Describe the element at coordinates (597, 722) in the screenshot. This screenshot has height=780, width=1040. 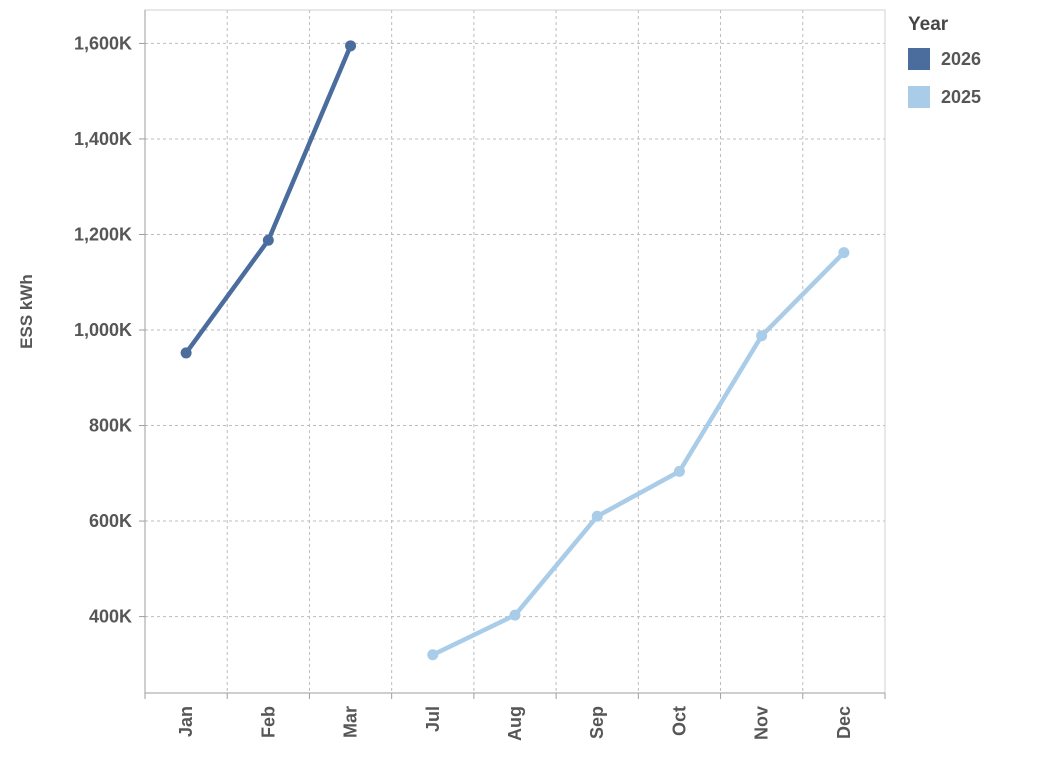
I see `x-tick-label: Sep` at that location.